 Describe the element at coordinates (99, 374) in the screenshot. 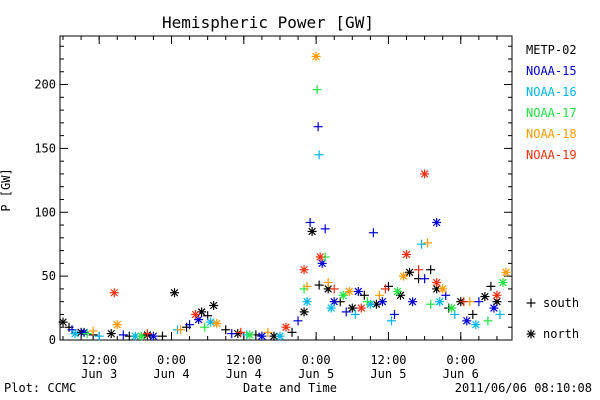

I see `x-tick-label-date: Jun 3` at that location.